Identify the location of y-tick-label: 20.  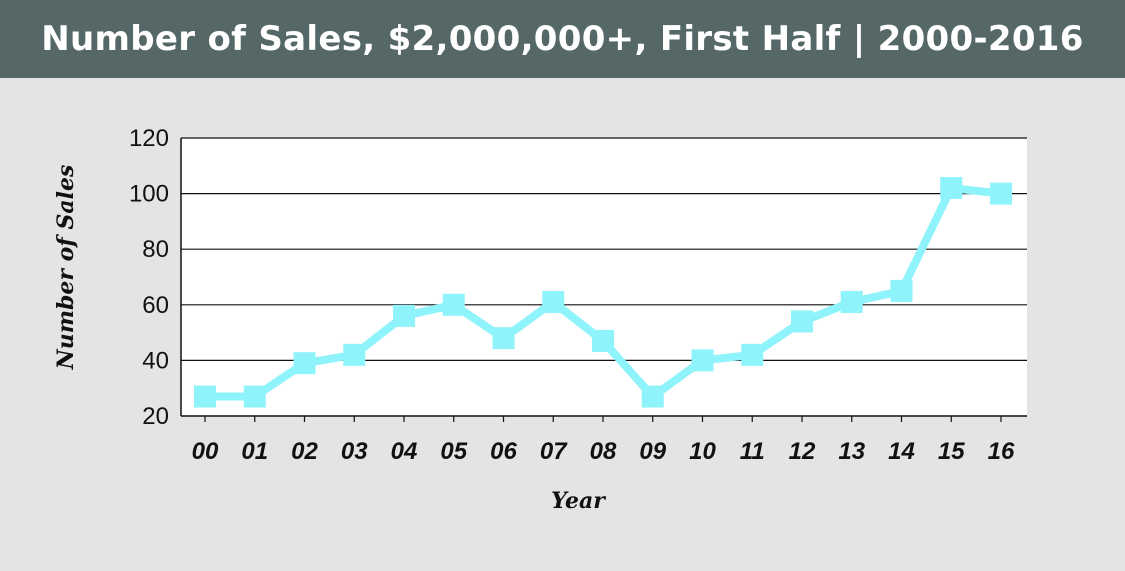
(155, 416).